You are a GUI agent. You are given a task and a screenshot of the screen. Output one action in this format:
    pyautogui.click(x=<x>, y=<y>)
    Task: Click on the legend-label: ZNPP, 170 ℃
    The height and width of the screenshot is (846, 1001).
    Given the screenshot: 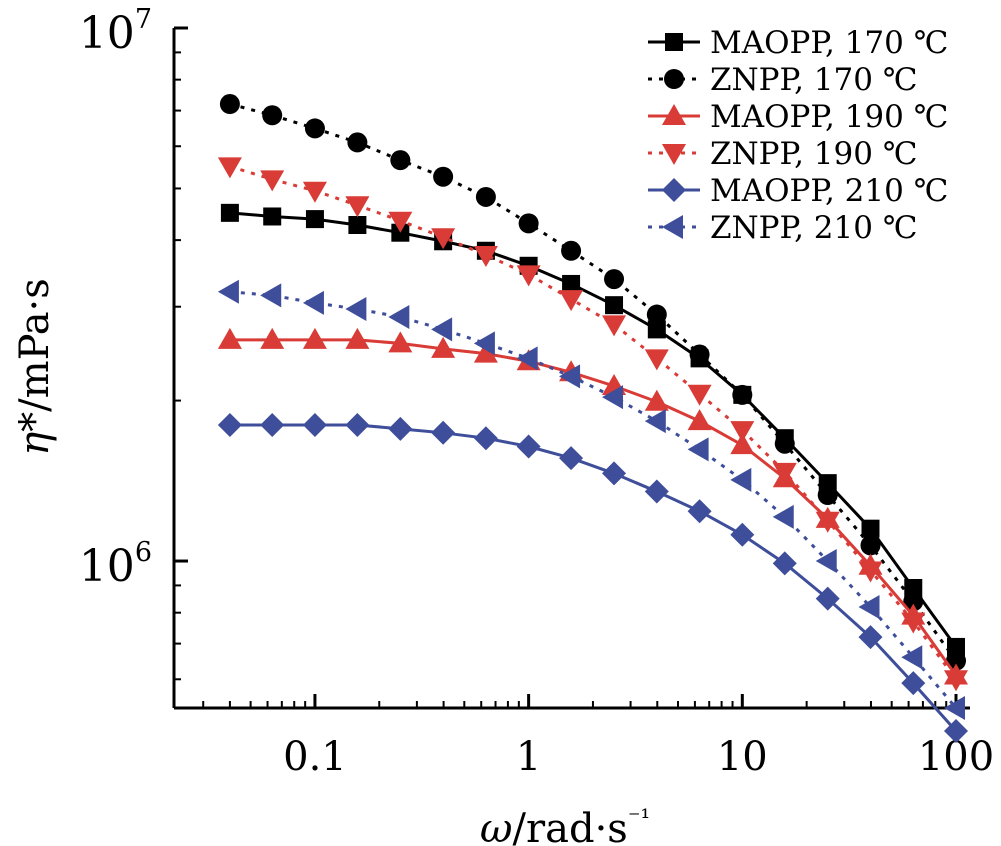 What is the action you would take?
    pyautogui.click(x=814, y=80)
    